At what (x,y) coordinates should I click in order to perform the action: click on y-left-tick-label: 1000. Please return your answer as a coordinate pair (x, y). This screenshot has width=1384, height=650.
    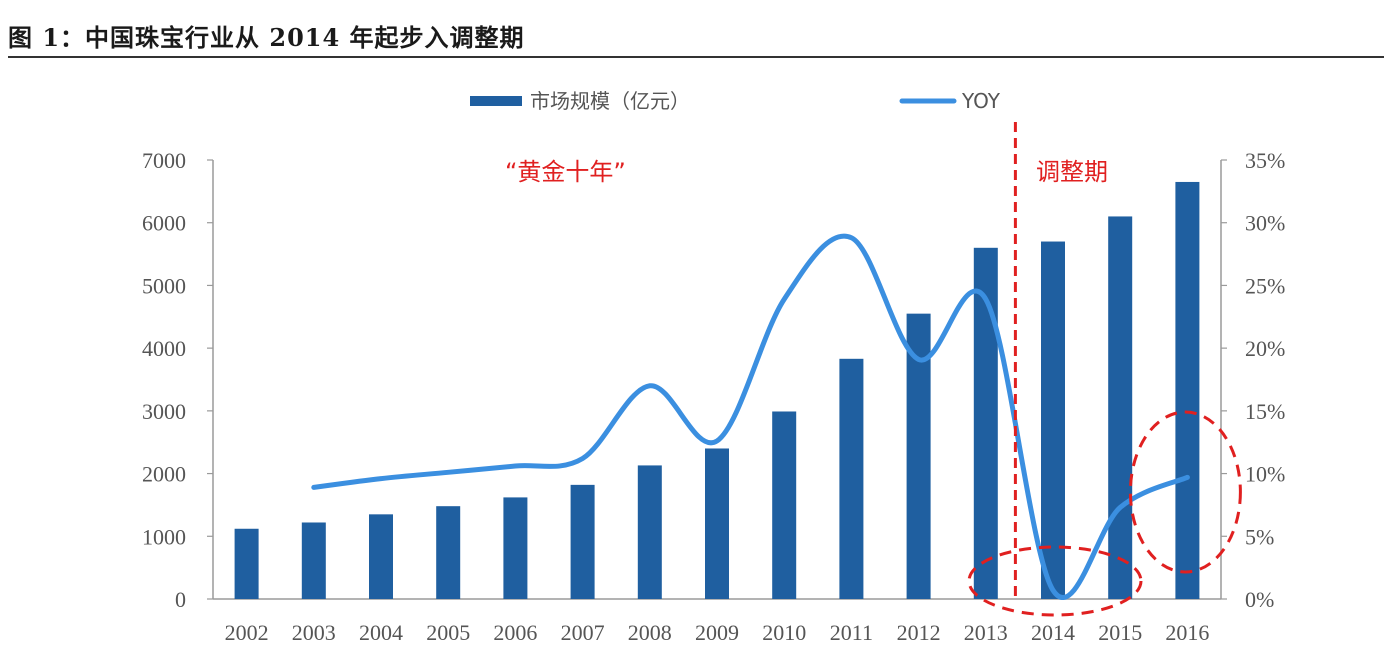
    Looking at the image, I should click on (164, 536).